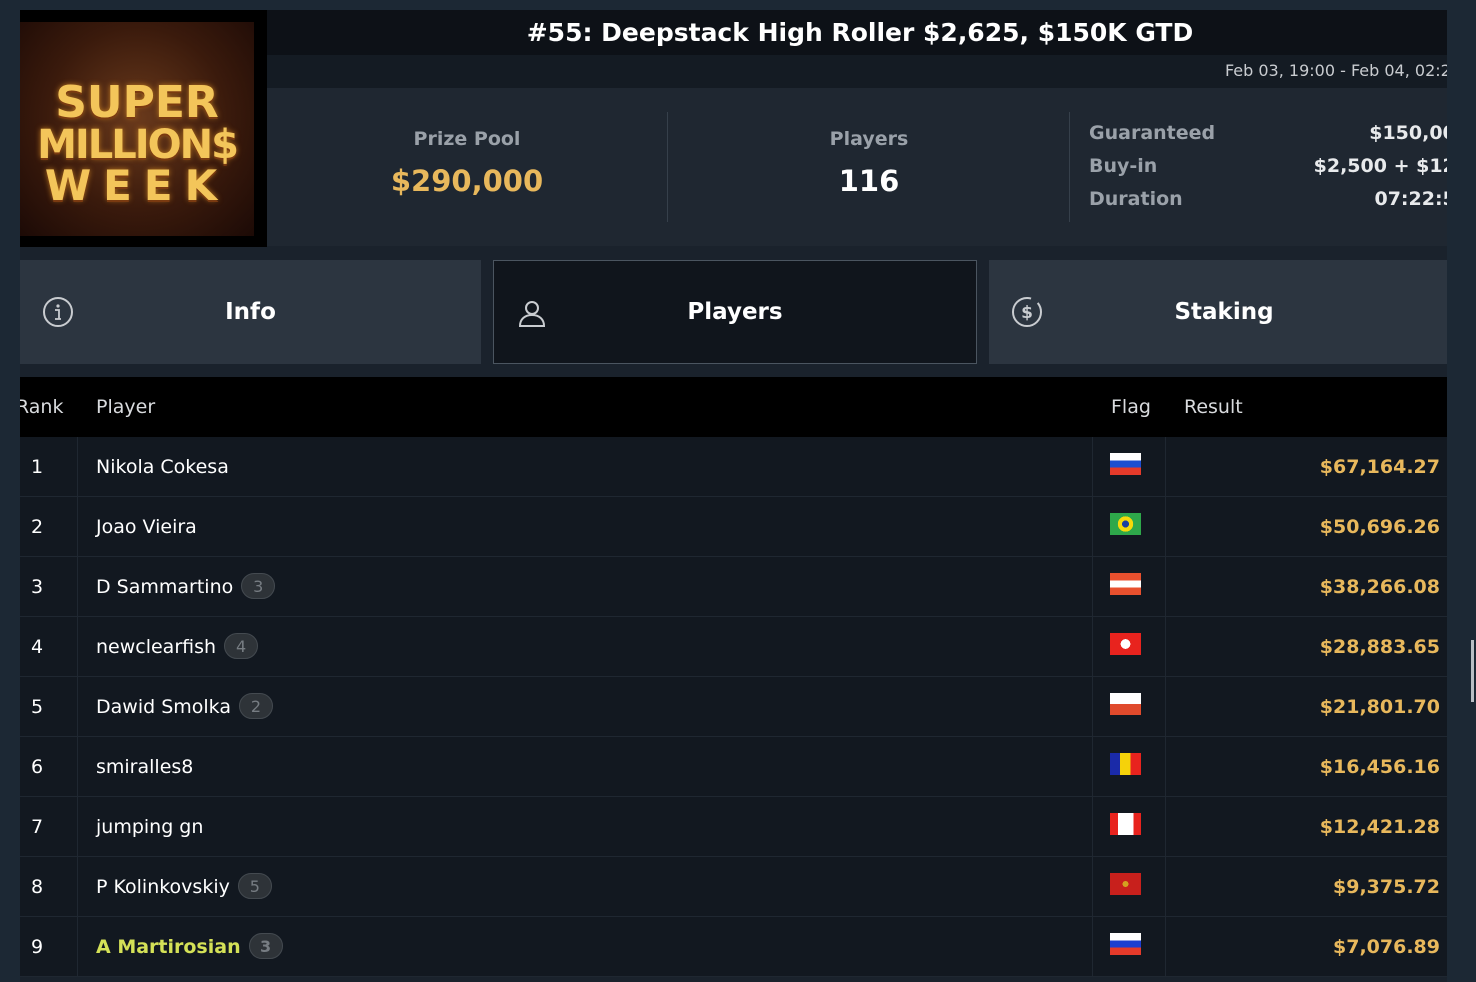 The width and height of the screenshot is (1476, 982). I want to click on player-name: newclearfish 4, so click(177, 647).